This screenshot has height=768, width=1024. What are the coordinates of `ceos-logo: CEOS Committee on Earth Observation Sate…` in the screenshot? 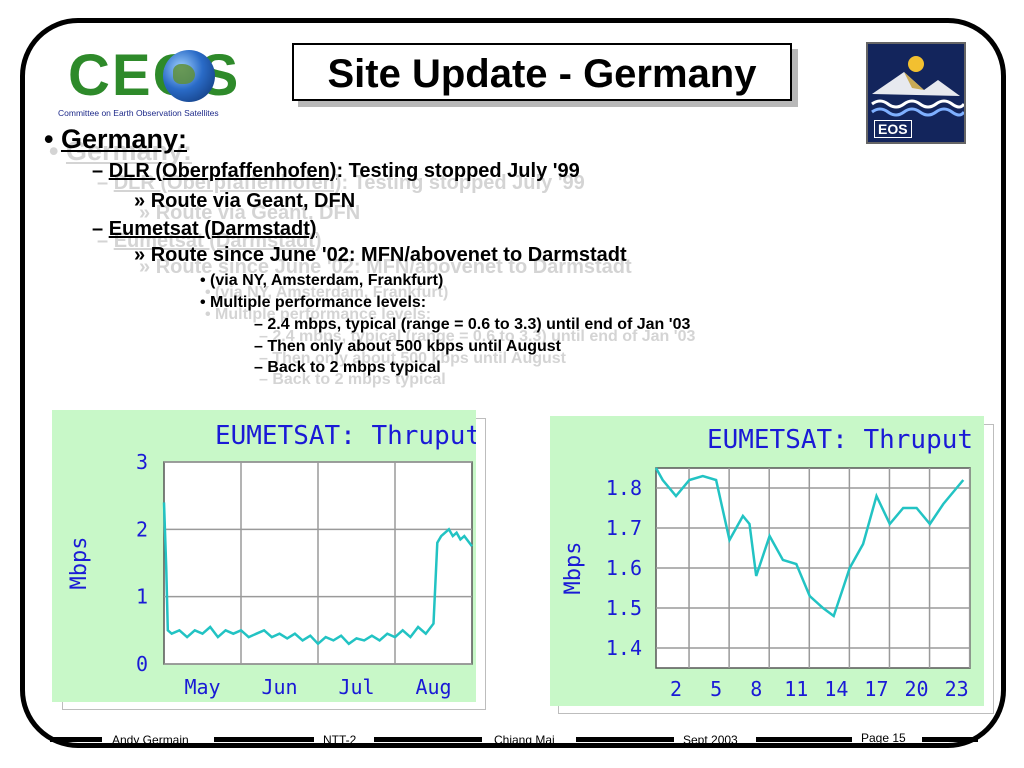 It's located at (158, 83).